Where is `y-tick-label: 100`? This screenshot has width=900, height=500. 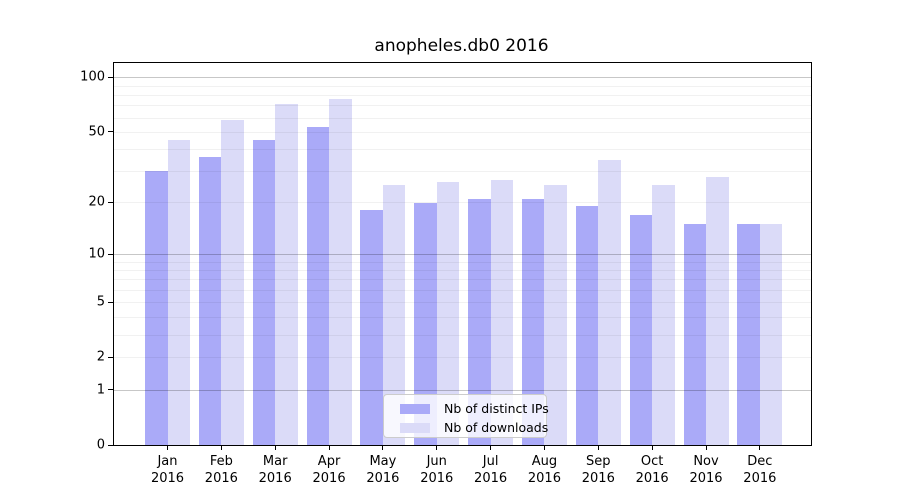 y-tick-label: 100 is located at coordinates (92, 77).